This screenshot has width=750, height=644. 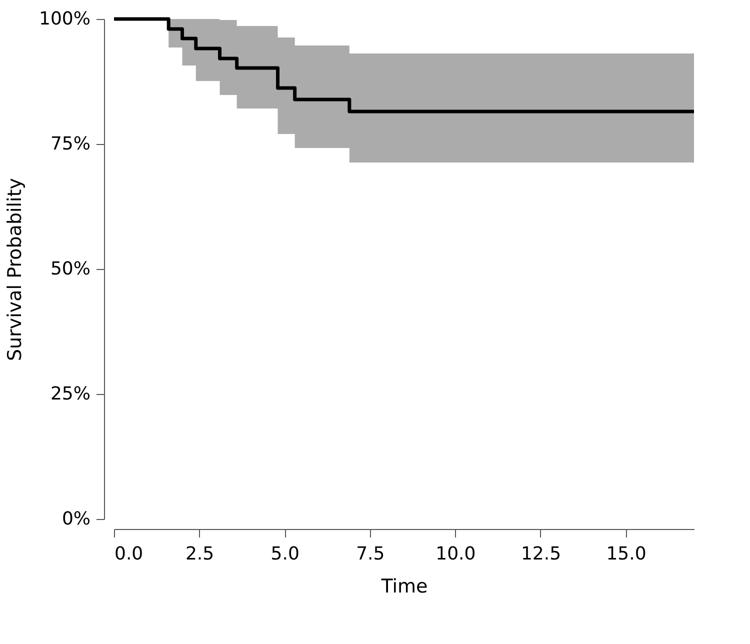 I want to click on y-tick-label: 75%, so click(x=70, y=144).